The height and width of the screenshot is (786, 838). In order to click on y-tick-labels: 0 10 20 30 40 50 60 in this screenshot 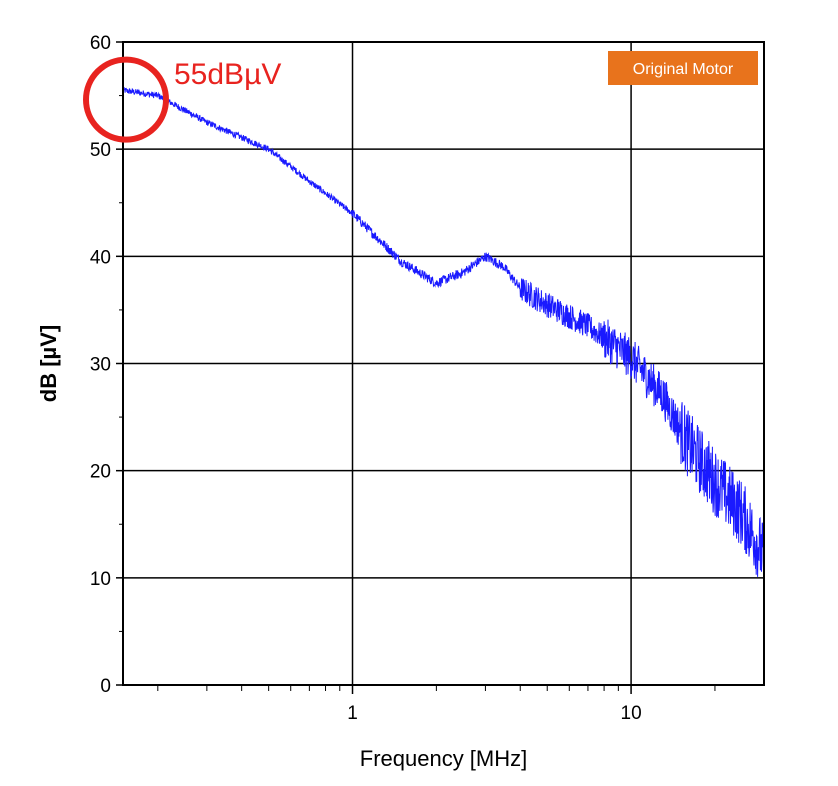, I will do `click(106, 365)`.